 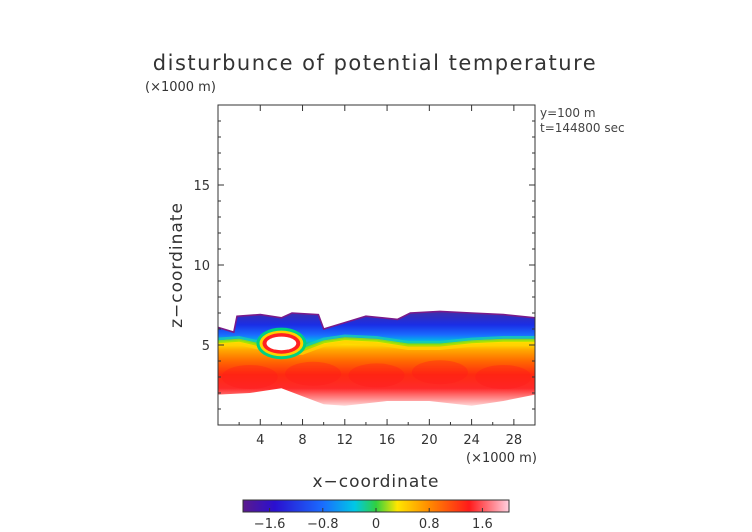 What do you see at coordinates (376, 524) in the screenshot?
I see `colorbar-tick-label-2: 0` at bounding box center [376, 524].